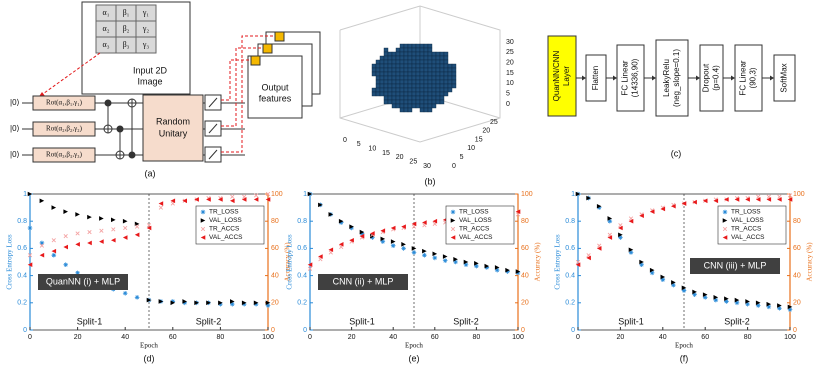 The image size is (822, 368). I want to click on split-label: Split-1, so click(90, 321).